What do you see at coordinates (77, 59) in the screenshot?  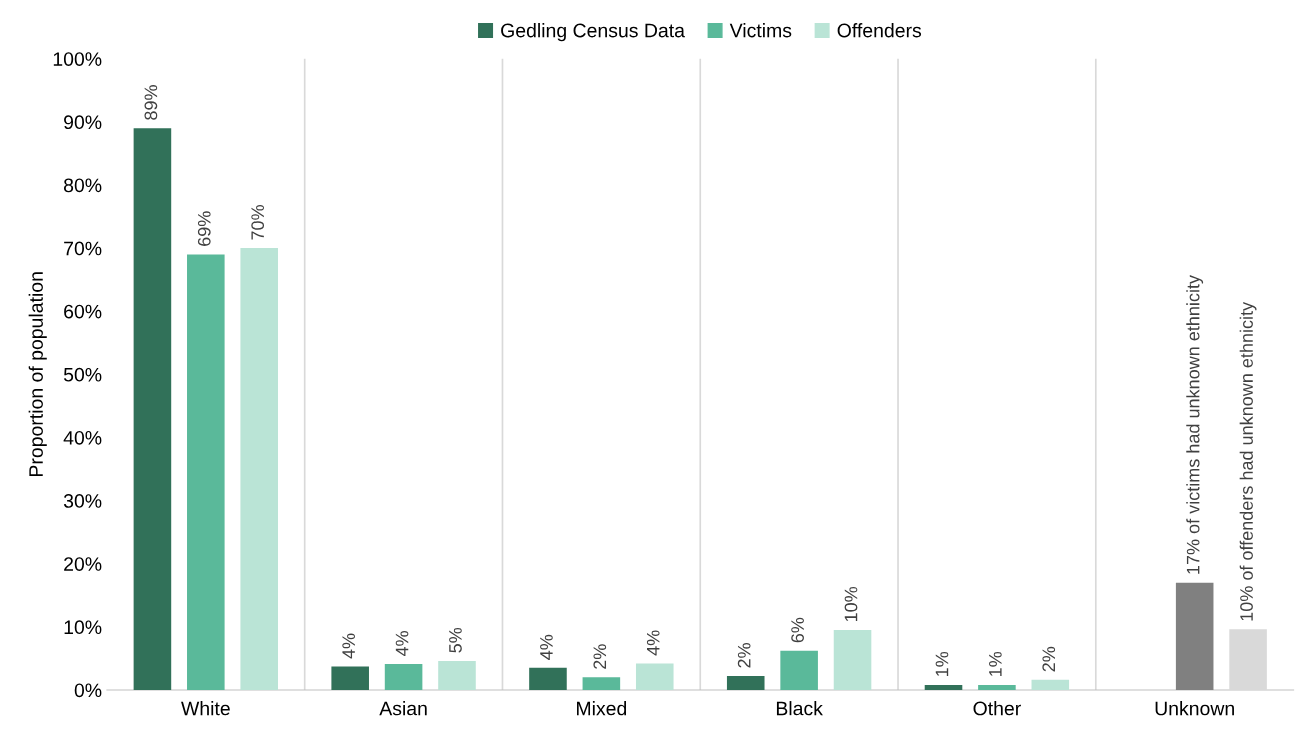 I see `y-tick-label: 100%` at bounding box center [77, 59].